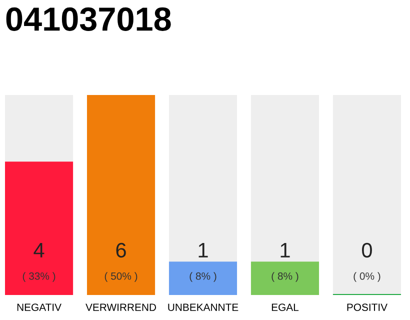  What do you see at coordinates (121, 262) in the screenshot?
I see `data-label: 6 ( 50% )` at bounding box center [121, 262].